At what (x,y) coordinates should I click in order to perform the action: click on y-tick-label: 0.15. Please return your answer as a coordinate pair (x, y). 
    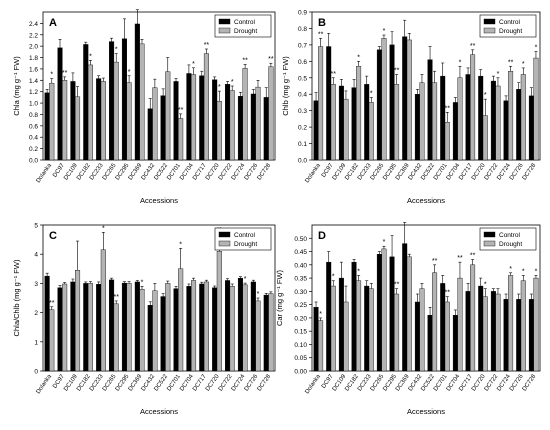
    Looking at the image, I should click on (300, 332).